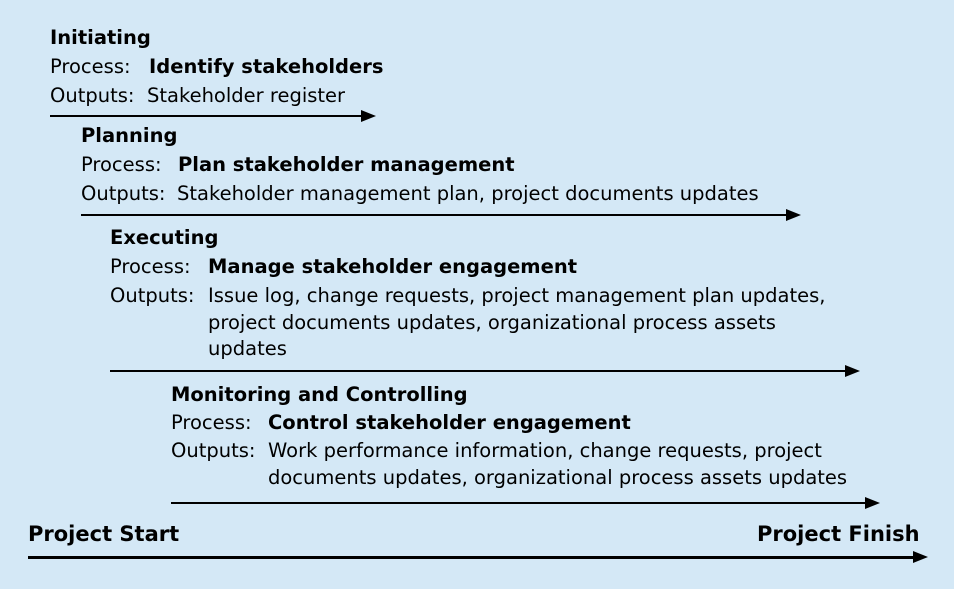 This screenshot has height=589, width=954. Describe the element at coordinates (90, 66) in the screenshot. I see `phase-initiating-process-label: Process:` at that location.